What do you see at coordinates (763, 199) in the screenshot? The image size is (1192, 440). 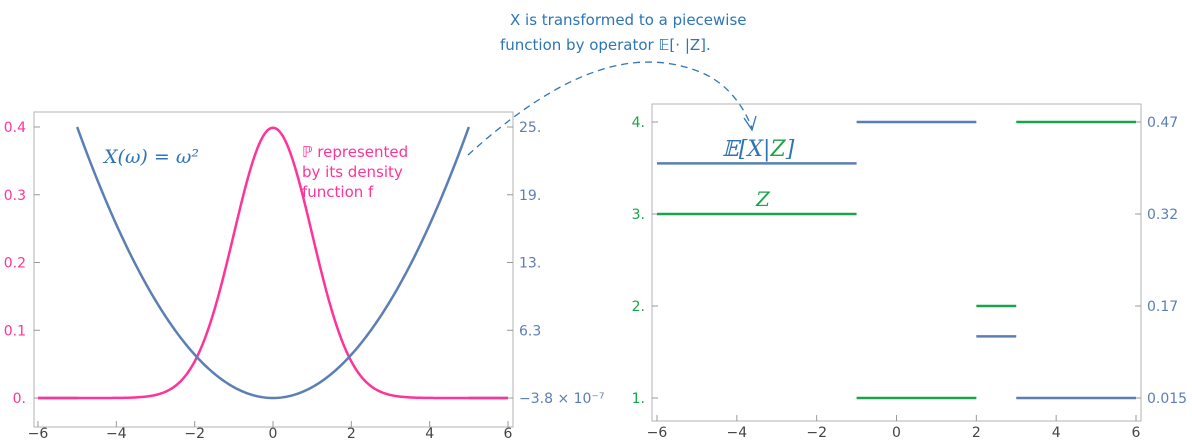 I see `z-label: Z` at bounding box center [763, 199].